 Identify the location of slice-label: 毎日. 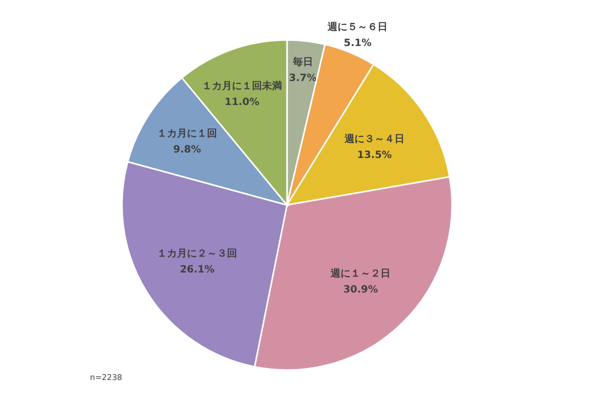
(302, 62).